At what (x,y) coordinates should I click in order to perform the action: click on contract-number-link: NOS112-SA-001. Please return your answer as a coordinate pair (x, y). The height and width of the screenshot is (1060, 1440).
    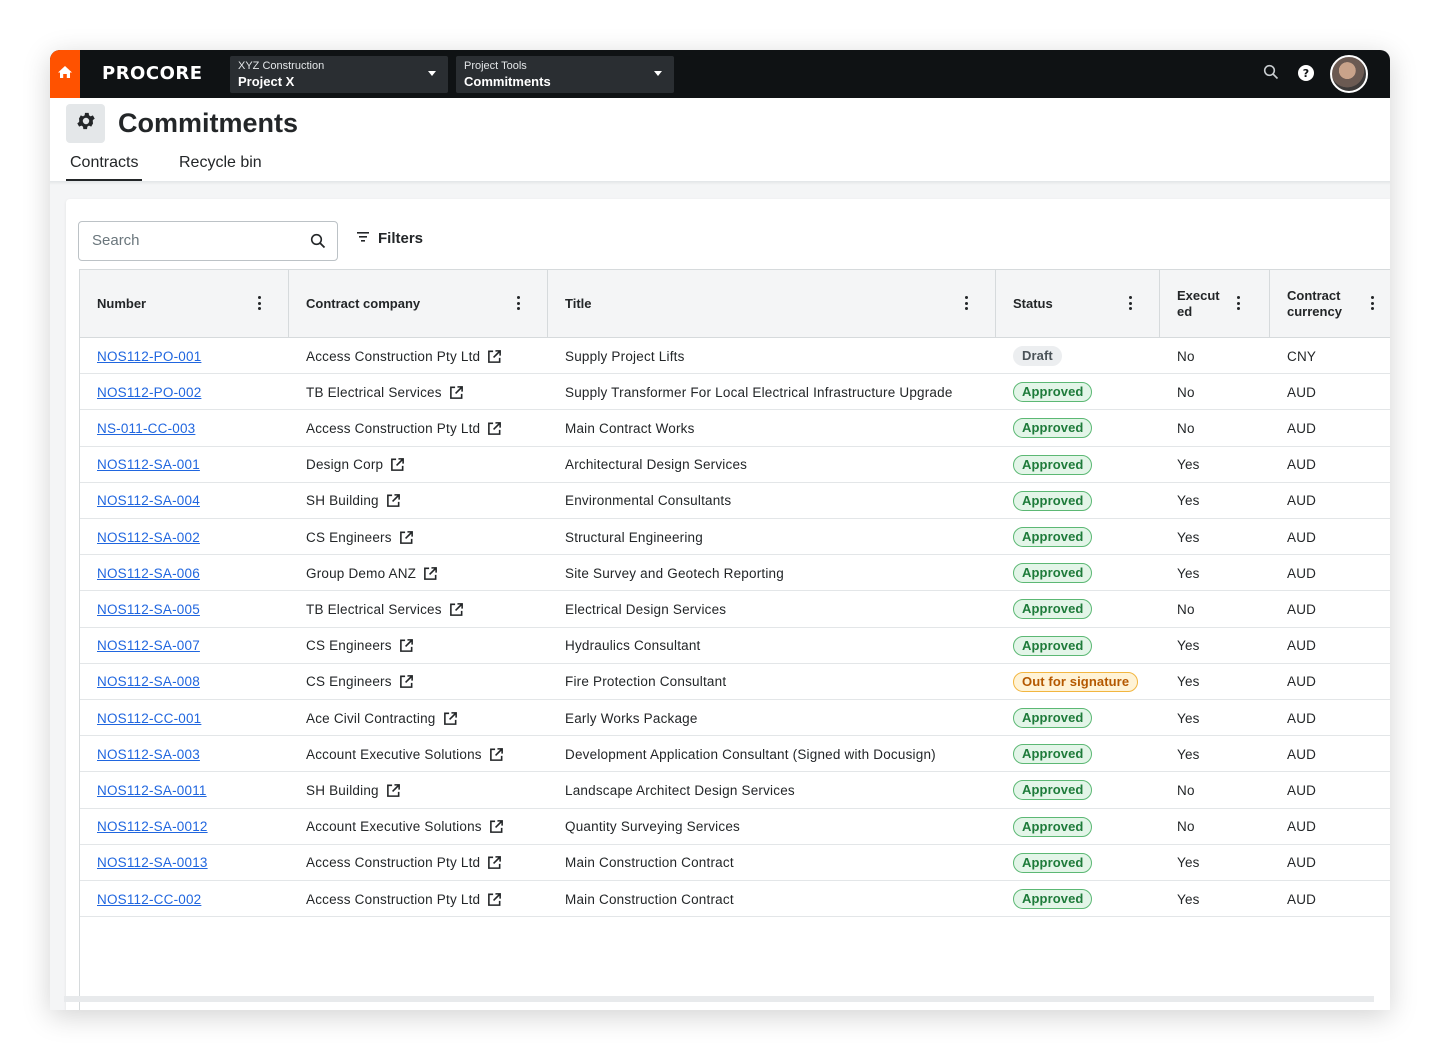
    Looking at the image, I should click on (148, 465).